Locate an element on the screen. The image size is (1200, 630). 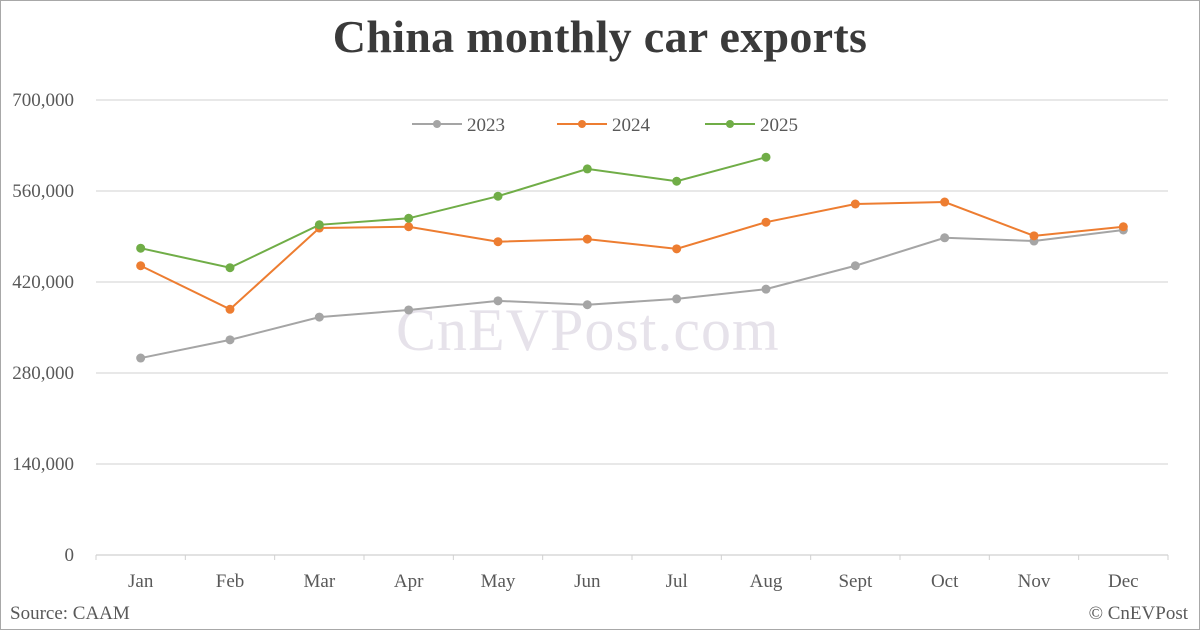
legend-label: 2025 is located at coordinates (779, 125).